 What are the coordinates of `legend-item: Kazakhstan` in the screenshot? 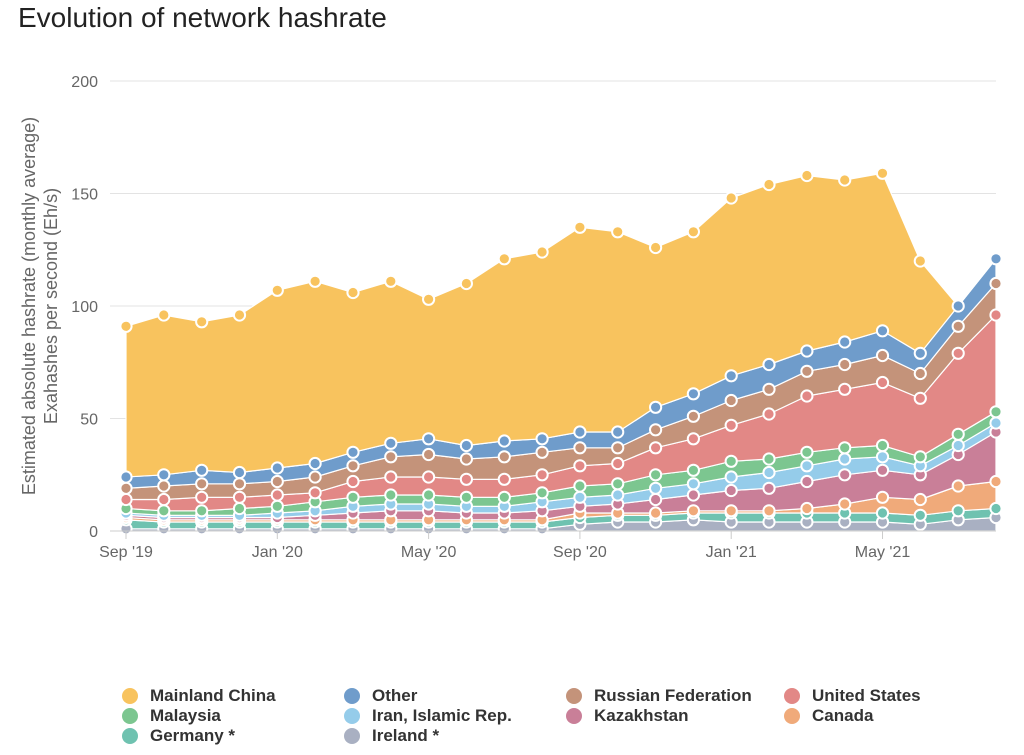 It's located at (627, 716).